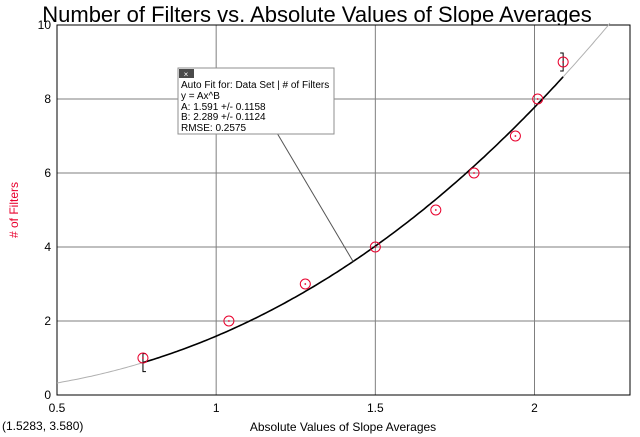 The width and height of the screenshot is (640, 437). What do you see at coordinates (47, 395) in the screenshot?
I see `y-tick-label: 0` at bounding box center [47, 395].